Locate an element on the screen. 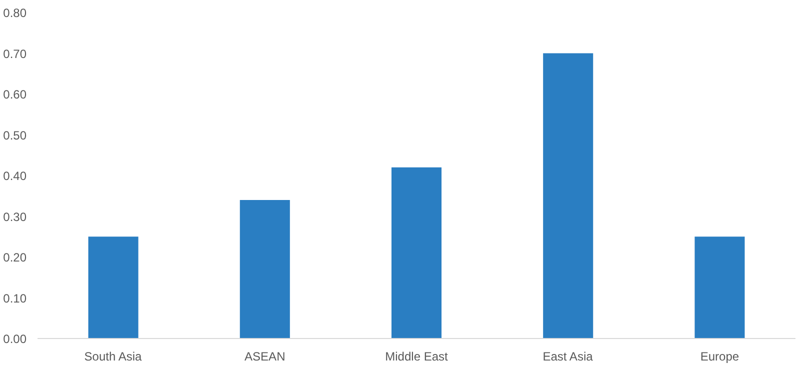  y-tick-label: 0.40 is located at coordinates (15, 176).